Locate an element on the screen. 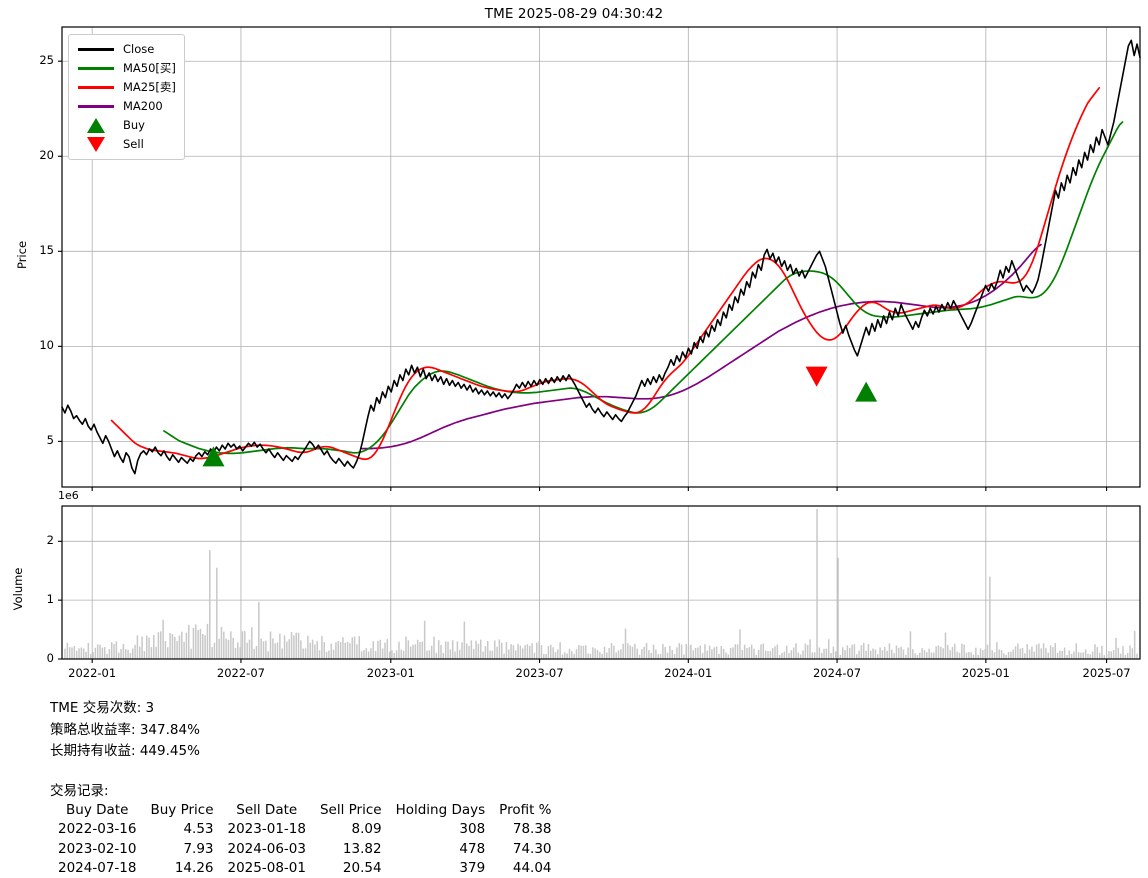  legend-item-label: MA50[买] is located at coordinates (149, 68).